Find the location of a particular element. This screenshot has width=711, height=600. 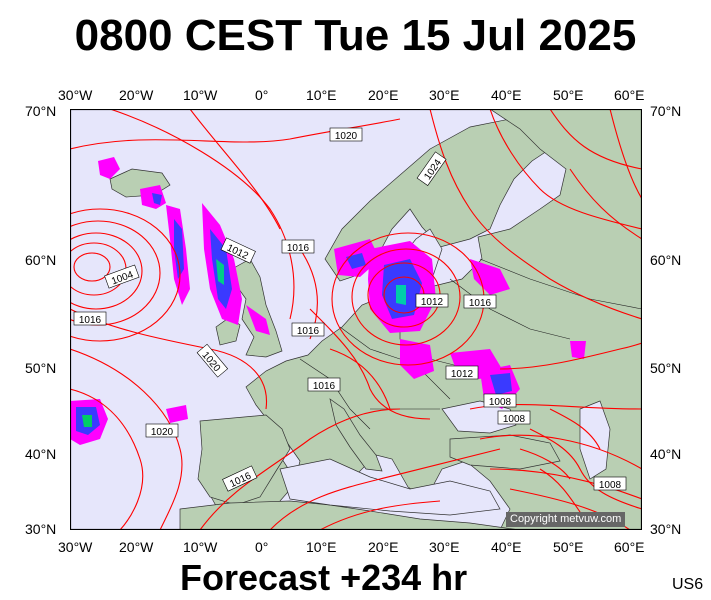

svg-text: 1012 is located at coordinates (462, 374).